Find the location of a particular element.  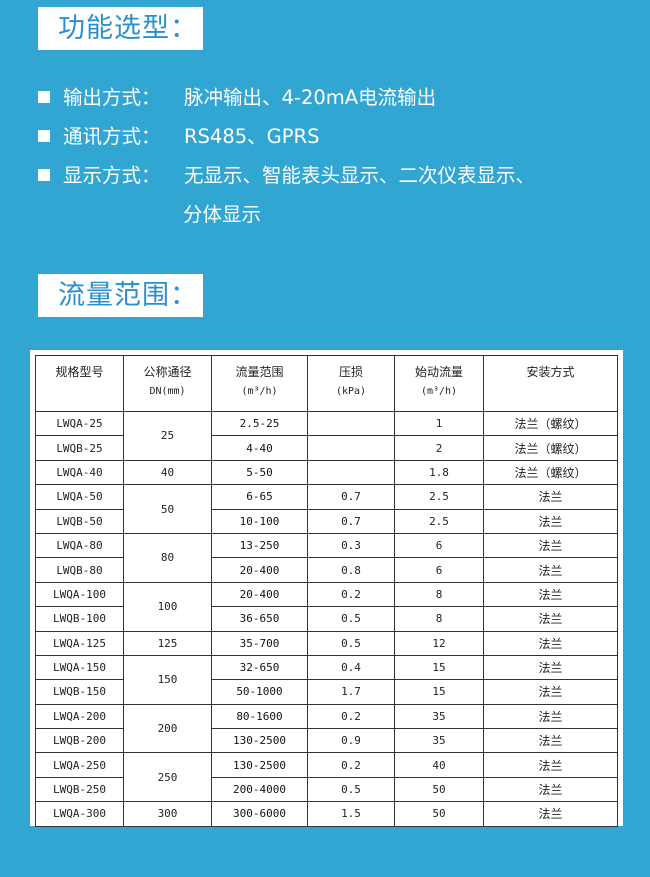

cell-model: LWQA-300 is located at coordinates (79, 814).